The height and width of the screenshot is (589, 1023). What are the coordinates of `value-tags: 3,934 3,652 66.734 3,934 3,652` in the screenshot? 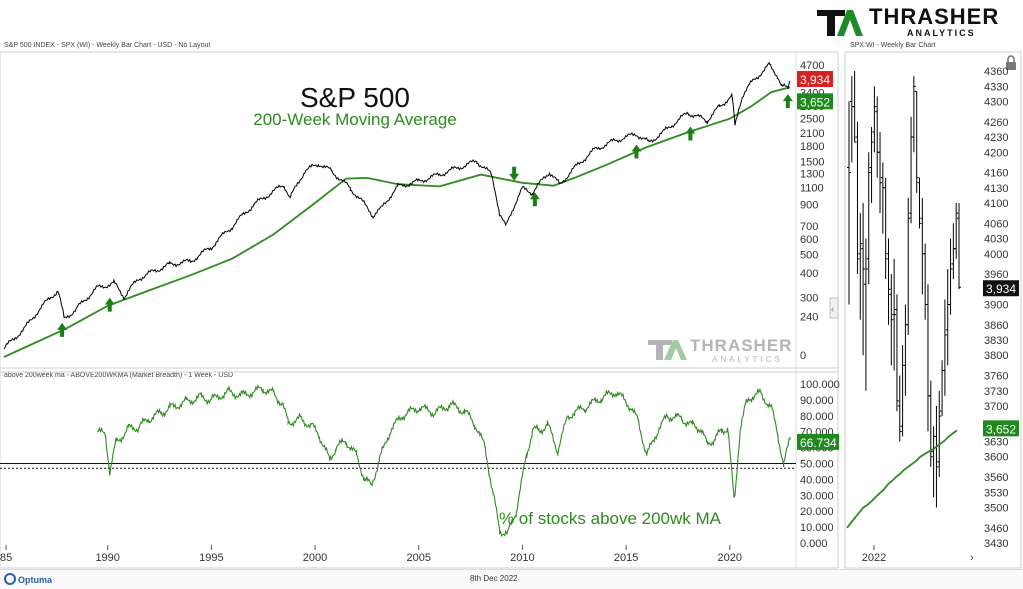 It's located at (908, 260).